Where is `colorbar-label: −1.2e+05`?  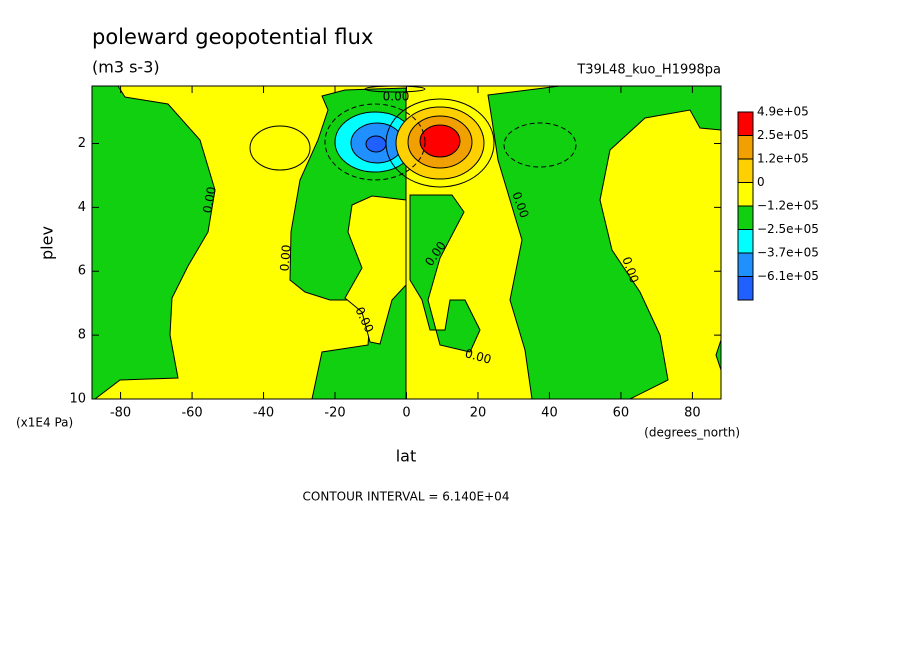
colorbar-label: −1.2e+05 is located at coordinates (788, 206).